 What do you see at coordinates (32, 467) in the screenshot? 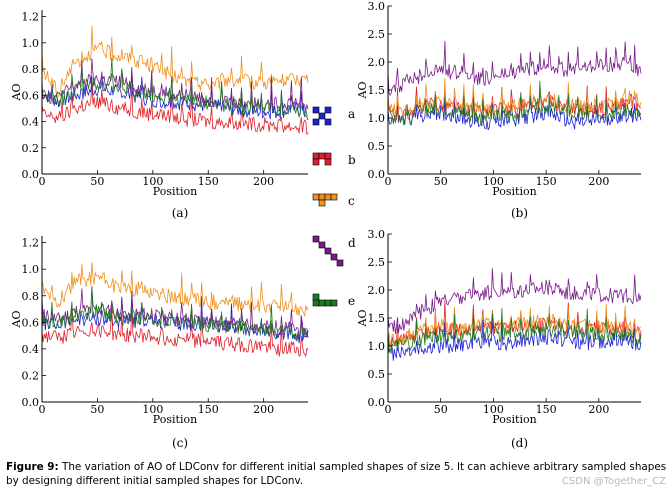
I see `caption-label: Figure 9:` at bounding box center [32, 467].